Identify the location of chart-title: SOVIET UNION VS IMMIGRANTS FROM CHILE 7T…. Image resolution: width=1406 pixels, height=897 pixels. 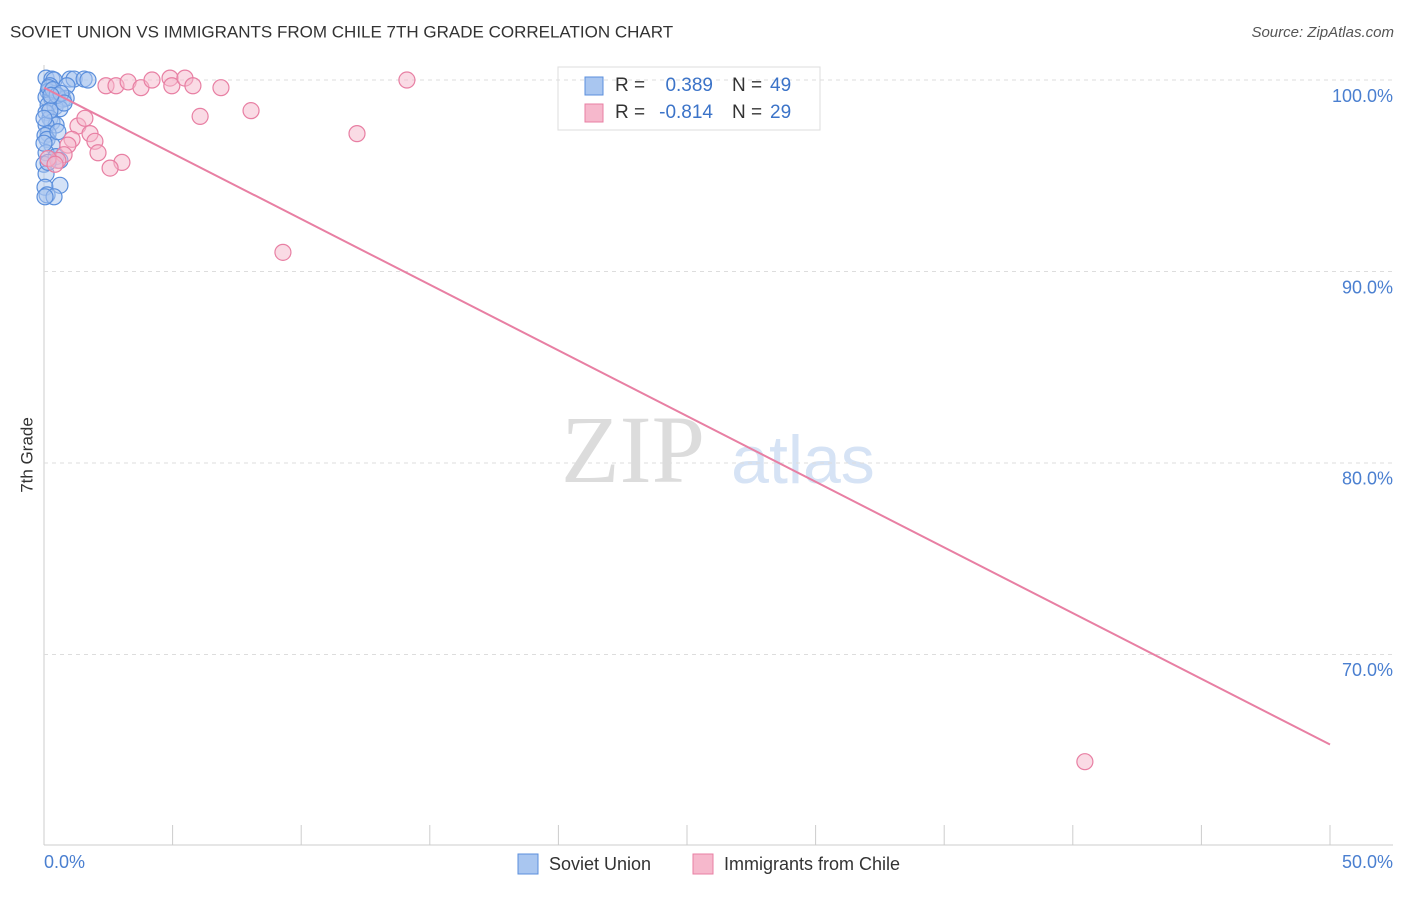
(341, 31).